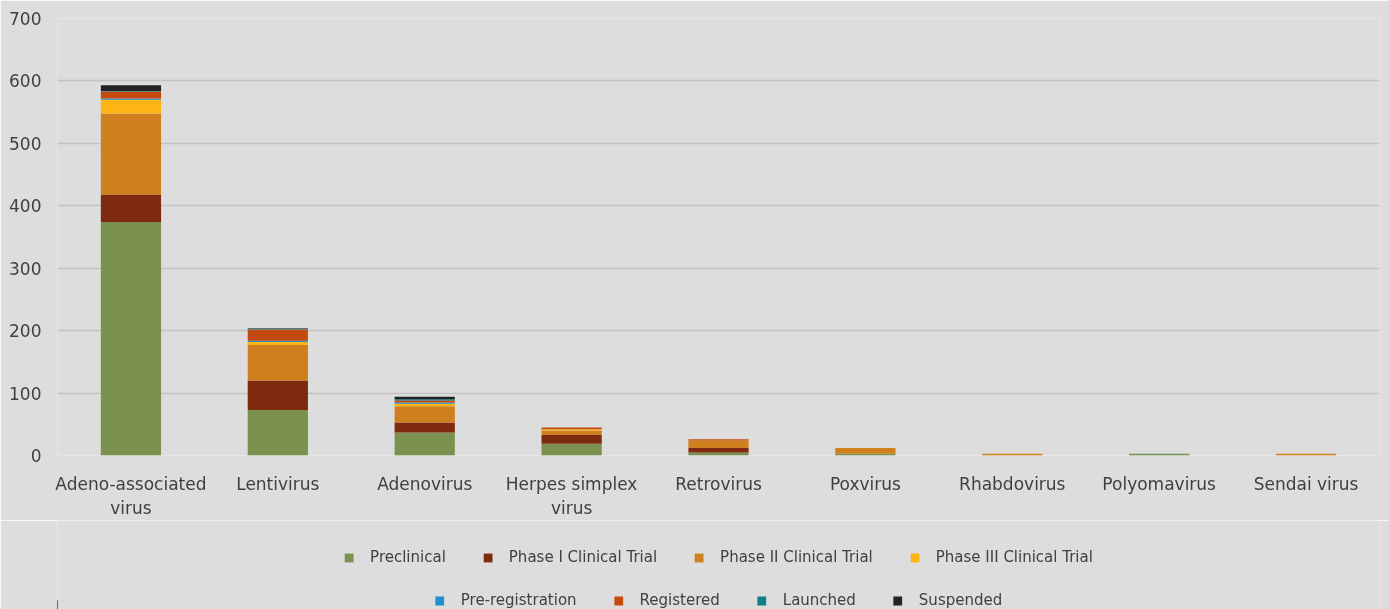 Image resolution: width=1389 pixels, height=609 pixels. Describe the element at coordinates (679, 600) in the screenshot. I see `legend-label: Registered` at that location.